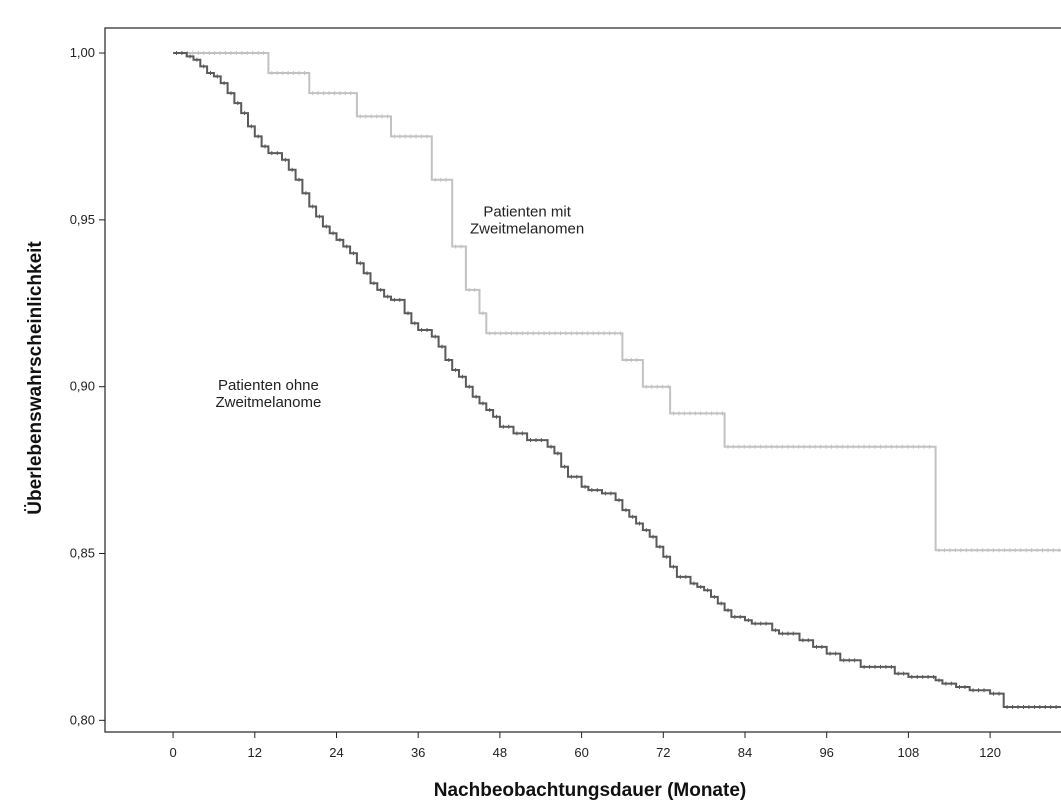  Describe the element at coordinates (82, 52) in the screenshot. I see `y-tick-label: 1,00` at that location.